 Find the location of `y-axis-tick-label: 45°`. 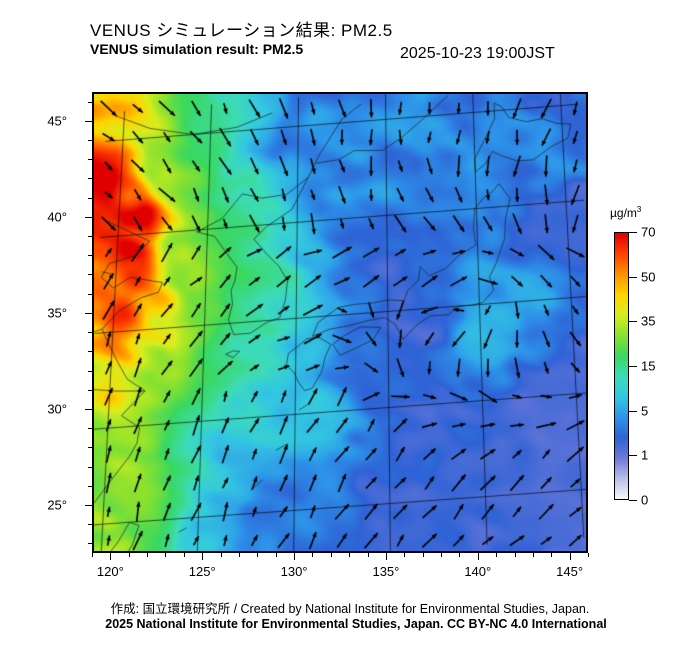

y-axis-tick-label: 45° is located at coordinates (57, 121).